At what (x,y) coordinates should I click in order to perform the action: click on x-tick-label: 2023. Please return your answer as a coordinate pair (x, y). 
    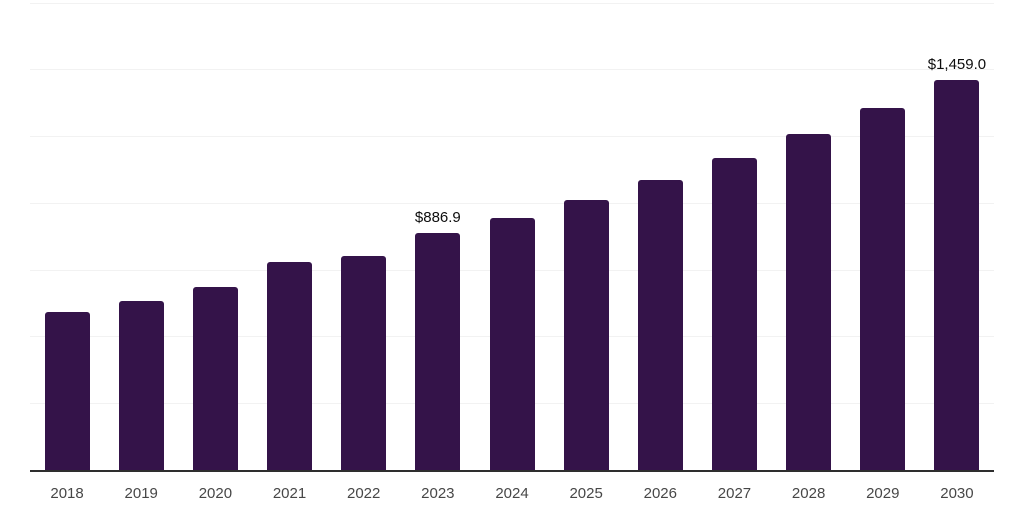
    Looking at the image, I should click on (438, 493).